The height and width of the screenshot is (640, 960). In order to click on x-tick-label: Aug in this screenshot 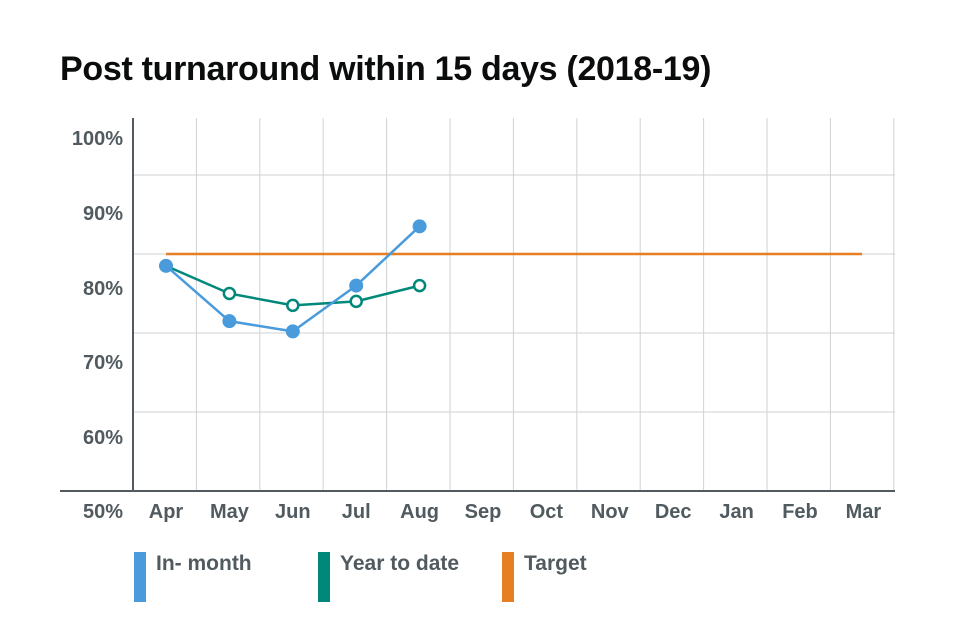, I will do `click(419, 512)`.